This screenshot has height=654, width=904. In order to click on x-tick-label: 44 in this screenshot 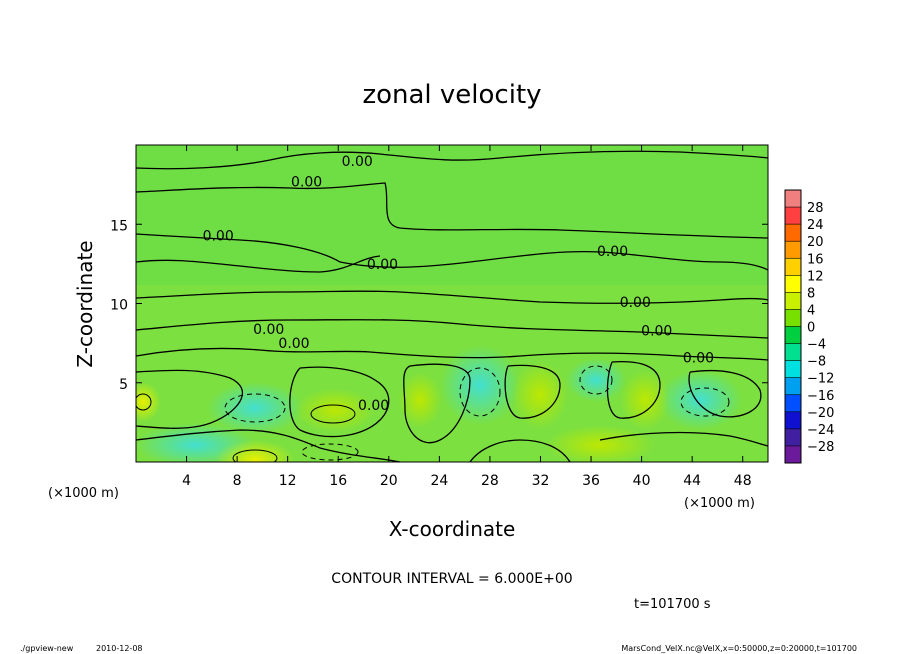, I will do `click(692, 481)`.